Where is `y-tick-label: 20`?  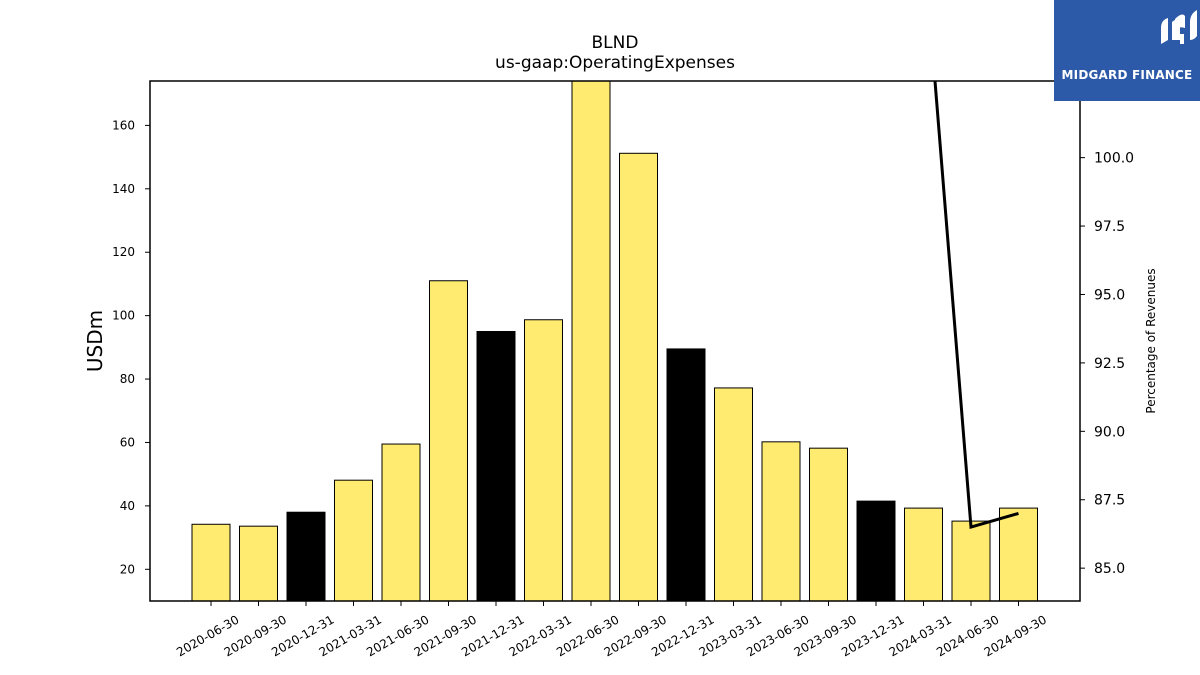 y-tick-label: 20 is located at coordinates (127, 569).